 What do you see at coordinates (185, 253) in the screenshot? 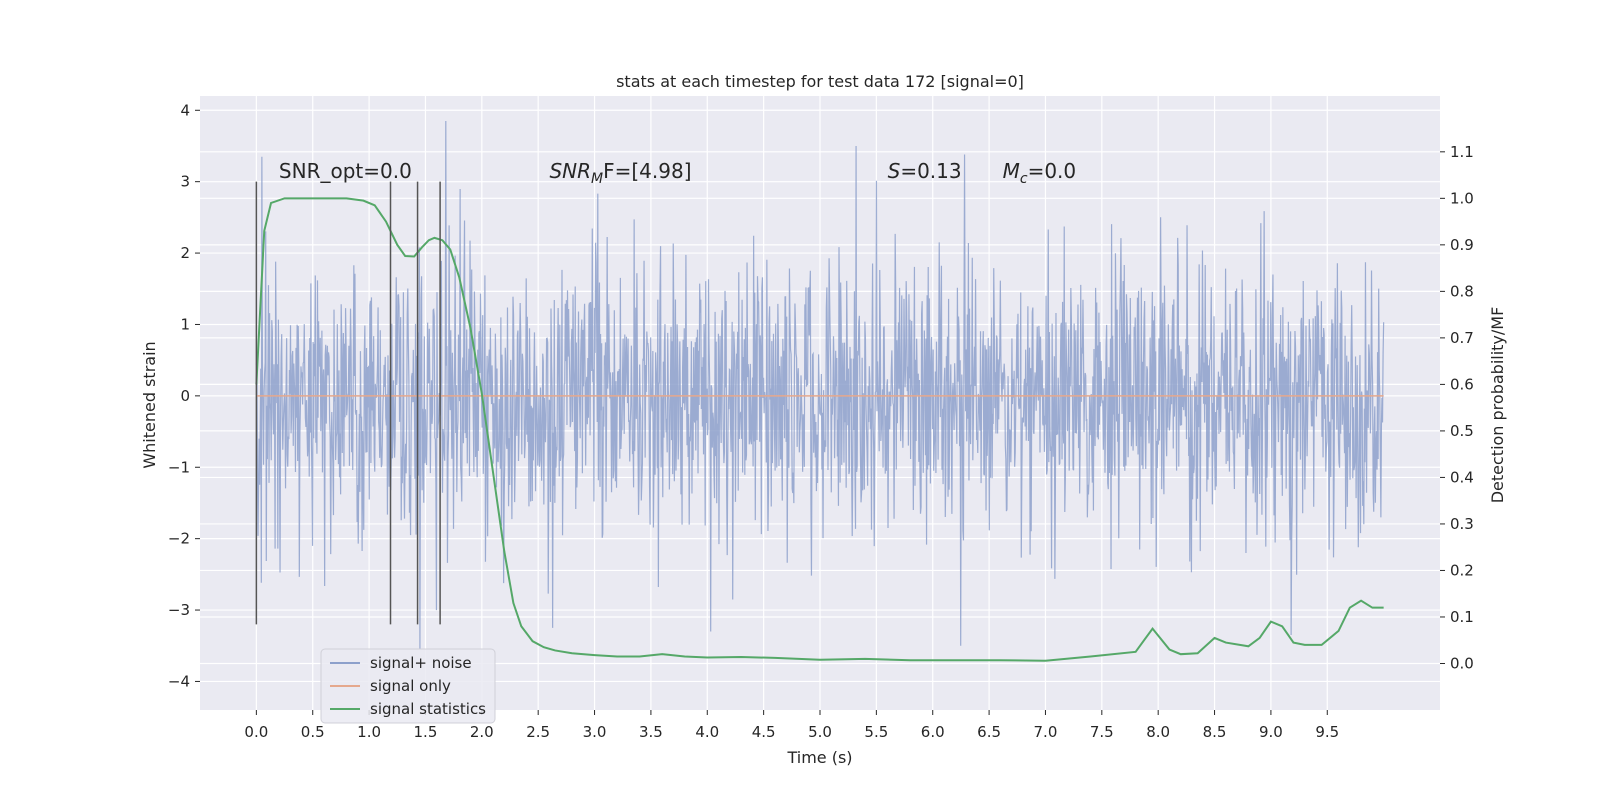
I see `y-tick-label-6: 2` at bounding box center [185, 253].